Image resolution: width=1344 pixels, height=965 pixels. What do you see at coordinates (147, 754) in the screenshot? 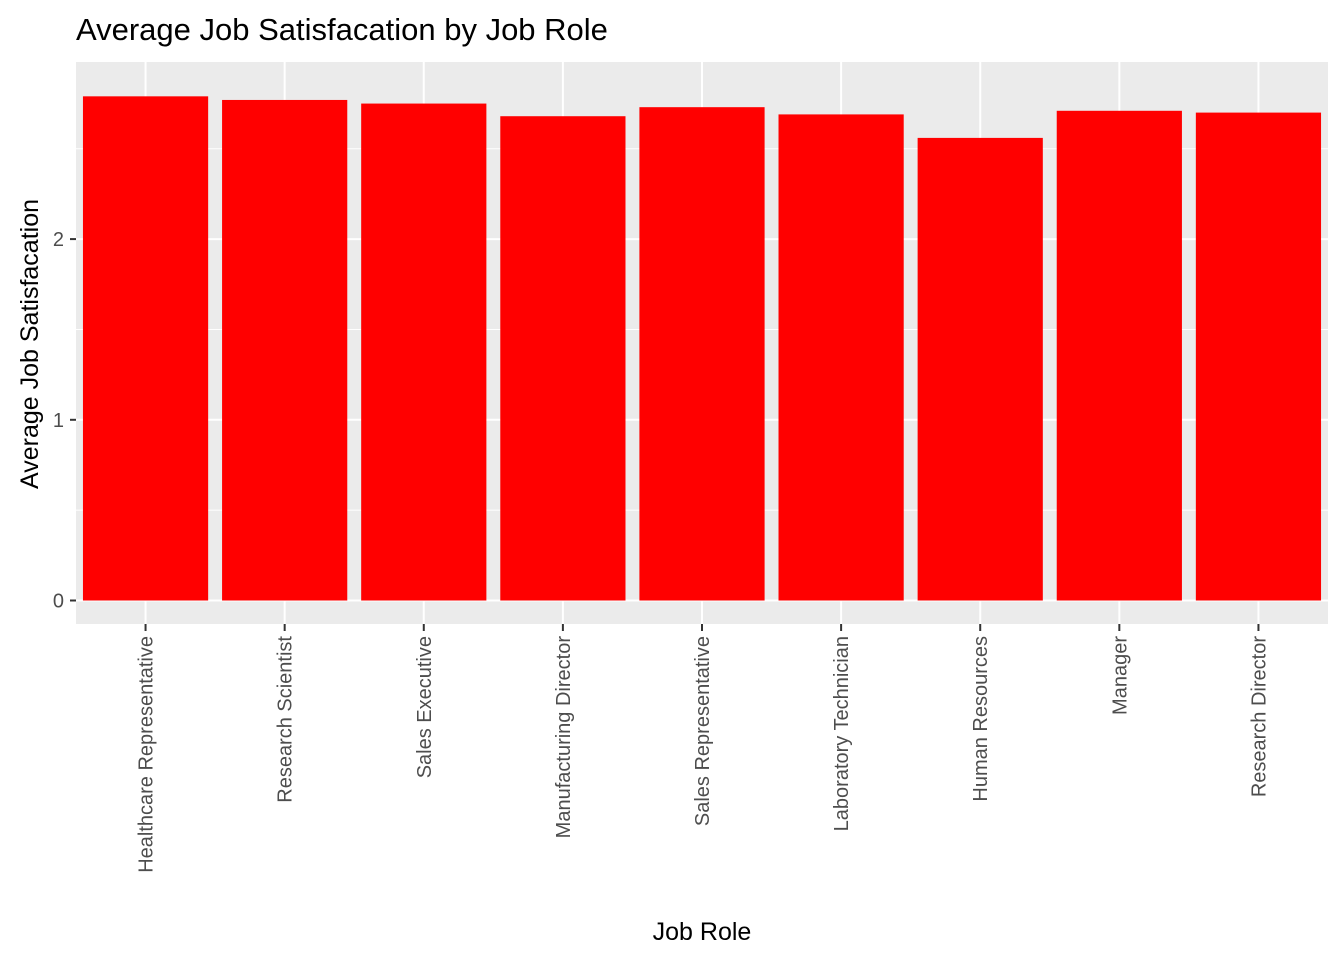
I see `x-tick-label: Healthcare Representative` at bounding box center [147, 754].